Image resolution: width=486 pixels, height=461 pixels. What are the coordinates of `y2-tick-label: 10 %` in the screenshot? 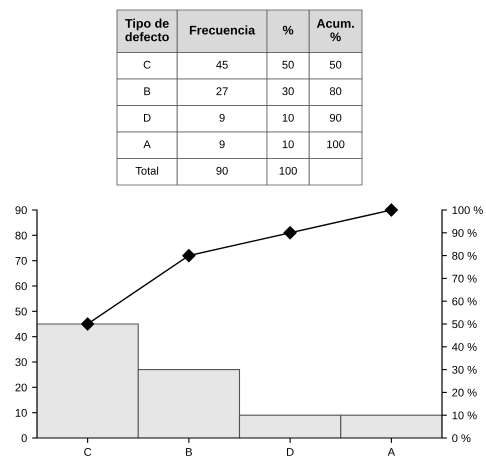 It's located at (464, 415).